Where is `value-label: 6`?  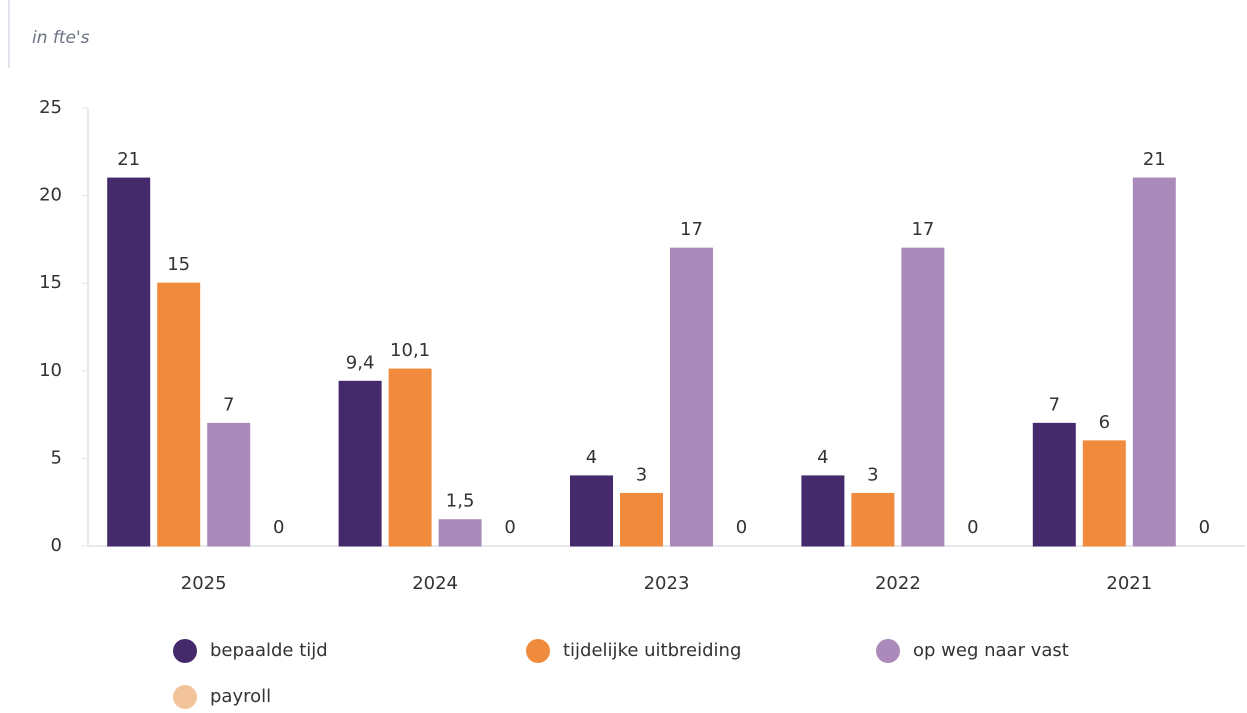 value-label: 6 is located at coordinates (1104, 422).